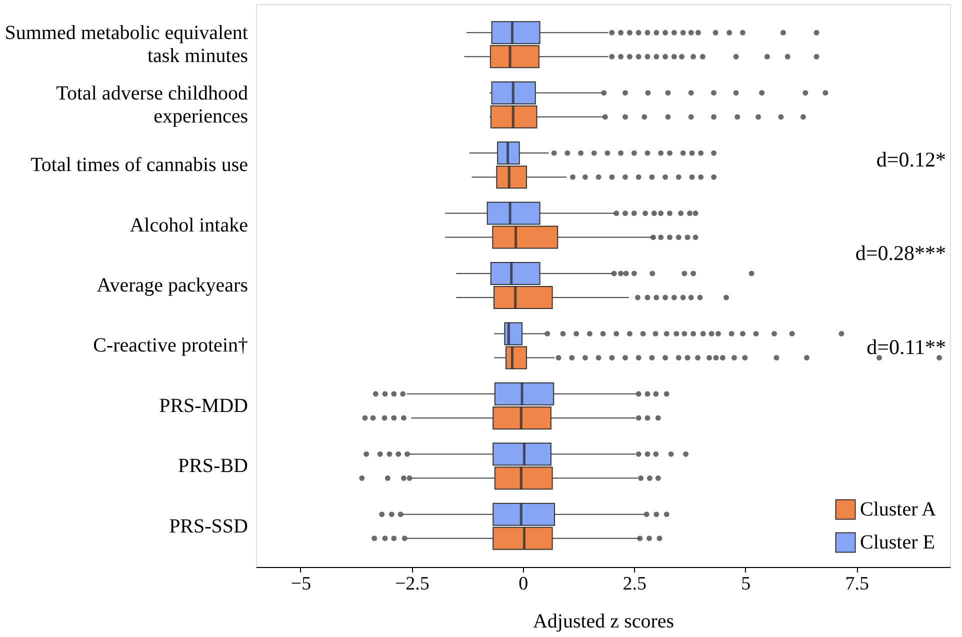 This screenshot has width=962, height=637. I want to click on y-tick-label: PRS-SSD, so click(208, 526).